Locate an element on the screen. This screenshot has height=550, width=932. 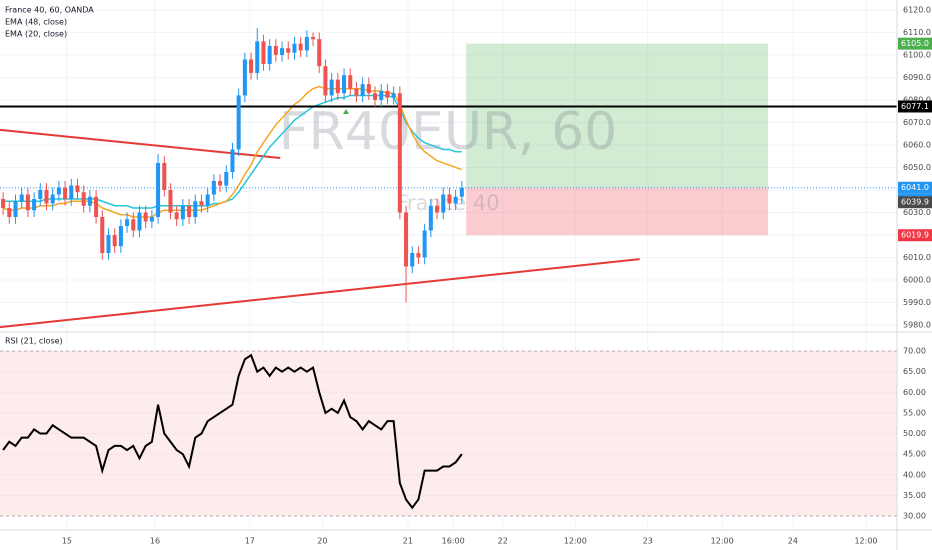
y-tick-label: 60.00 is located at coordinates (914, 392).